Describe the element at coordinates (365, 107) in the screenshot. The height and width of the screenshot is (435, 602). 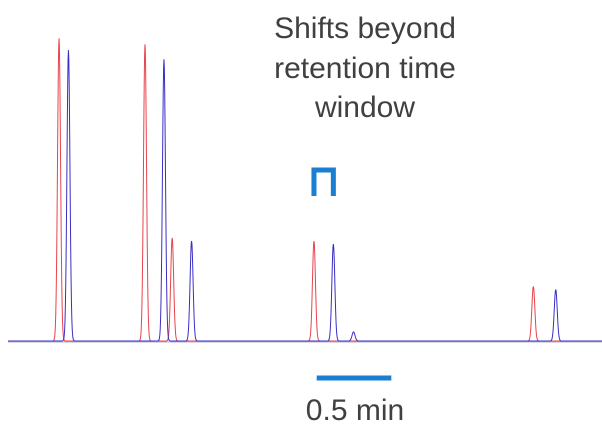
I see `annotation-line-3: window` at that location.